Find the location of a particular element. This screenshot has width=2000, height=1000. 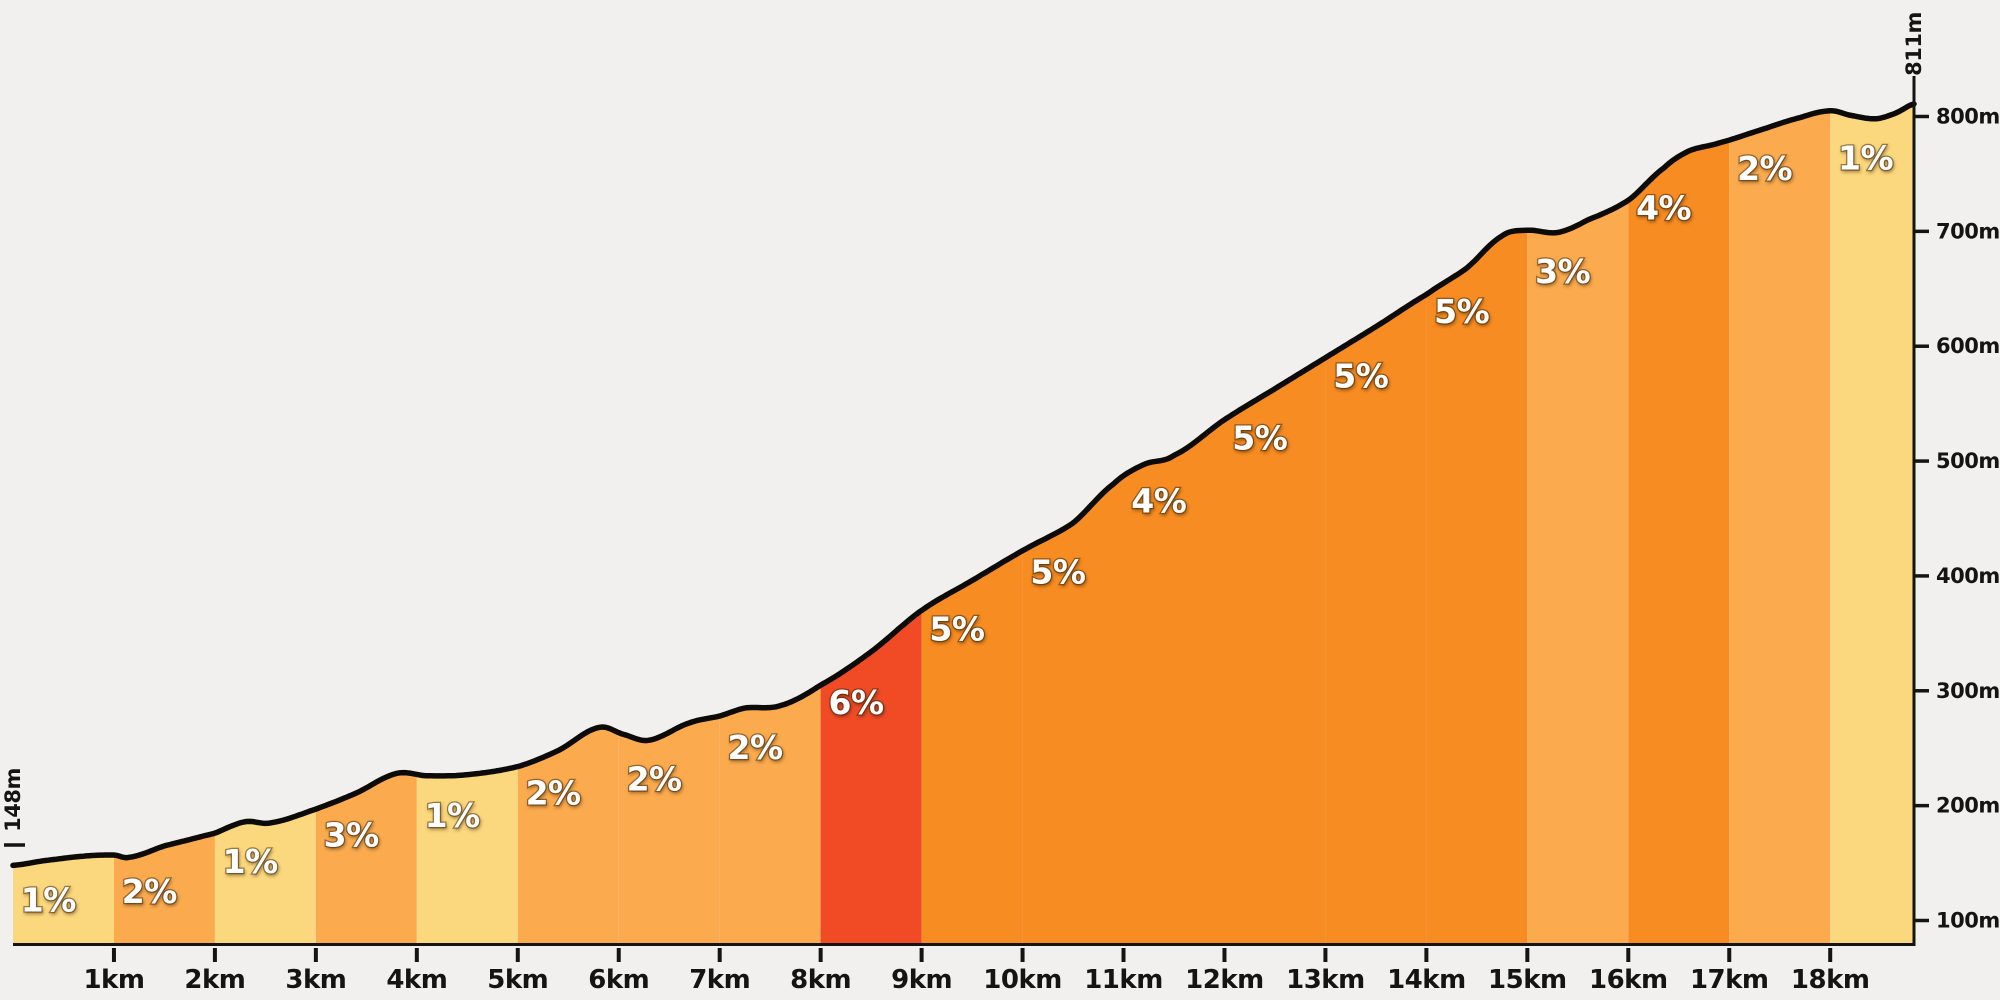

x-axis-label: 9km is located at coordinates (921, 980).